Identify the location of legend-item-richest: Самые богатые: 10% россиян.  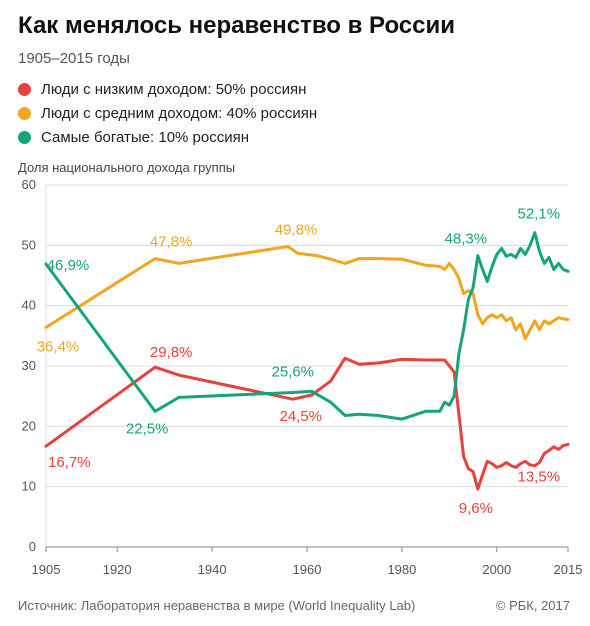
(167, 137).